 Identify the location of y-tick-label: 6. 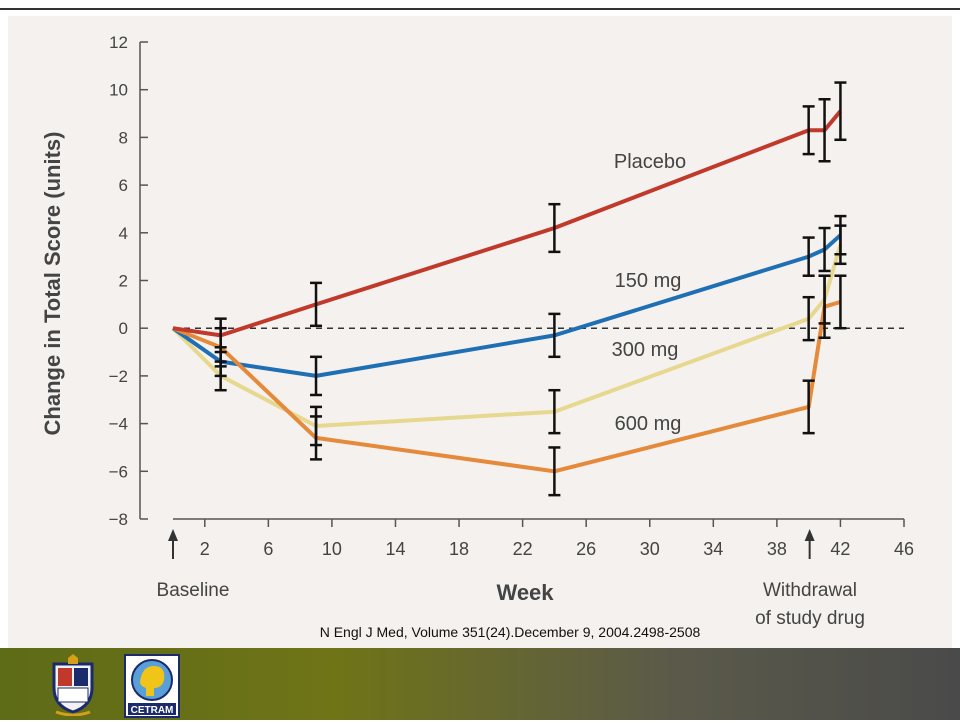
(123, 185).